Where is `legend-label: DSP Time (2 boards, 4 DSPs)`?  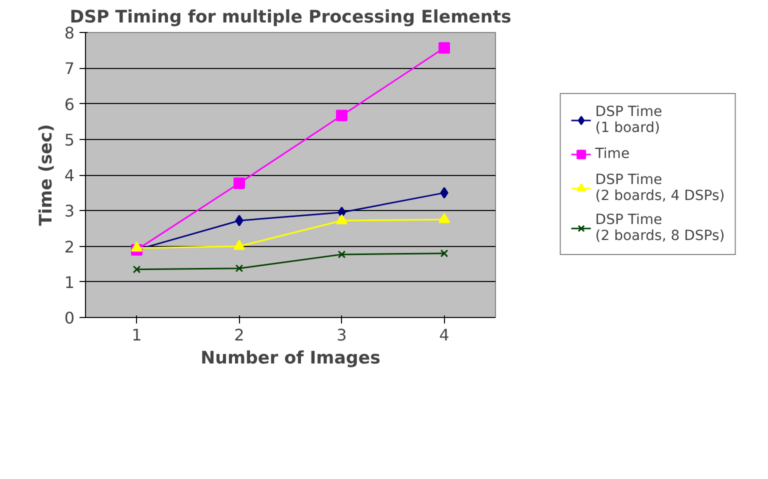 legend-label: DSP Time (2 boards, 4 DSPs) is located at coordinates (660, 188).